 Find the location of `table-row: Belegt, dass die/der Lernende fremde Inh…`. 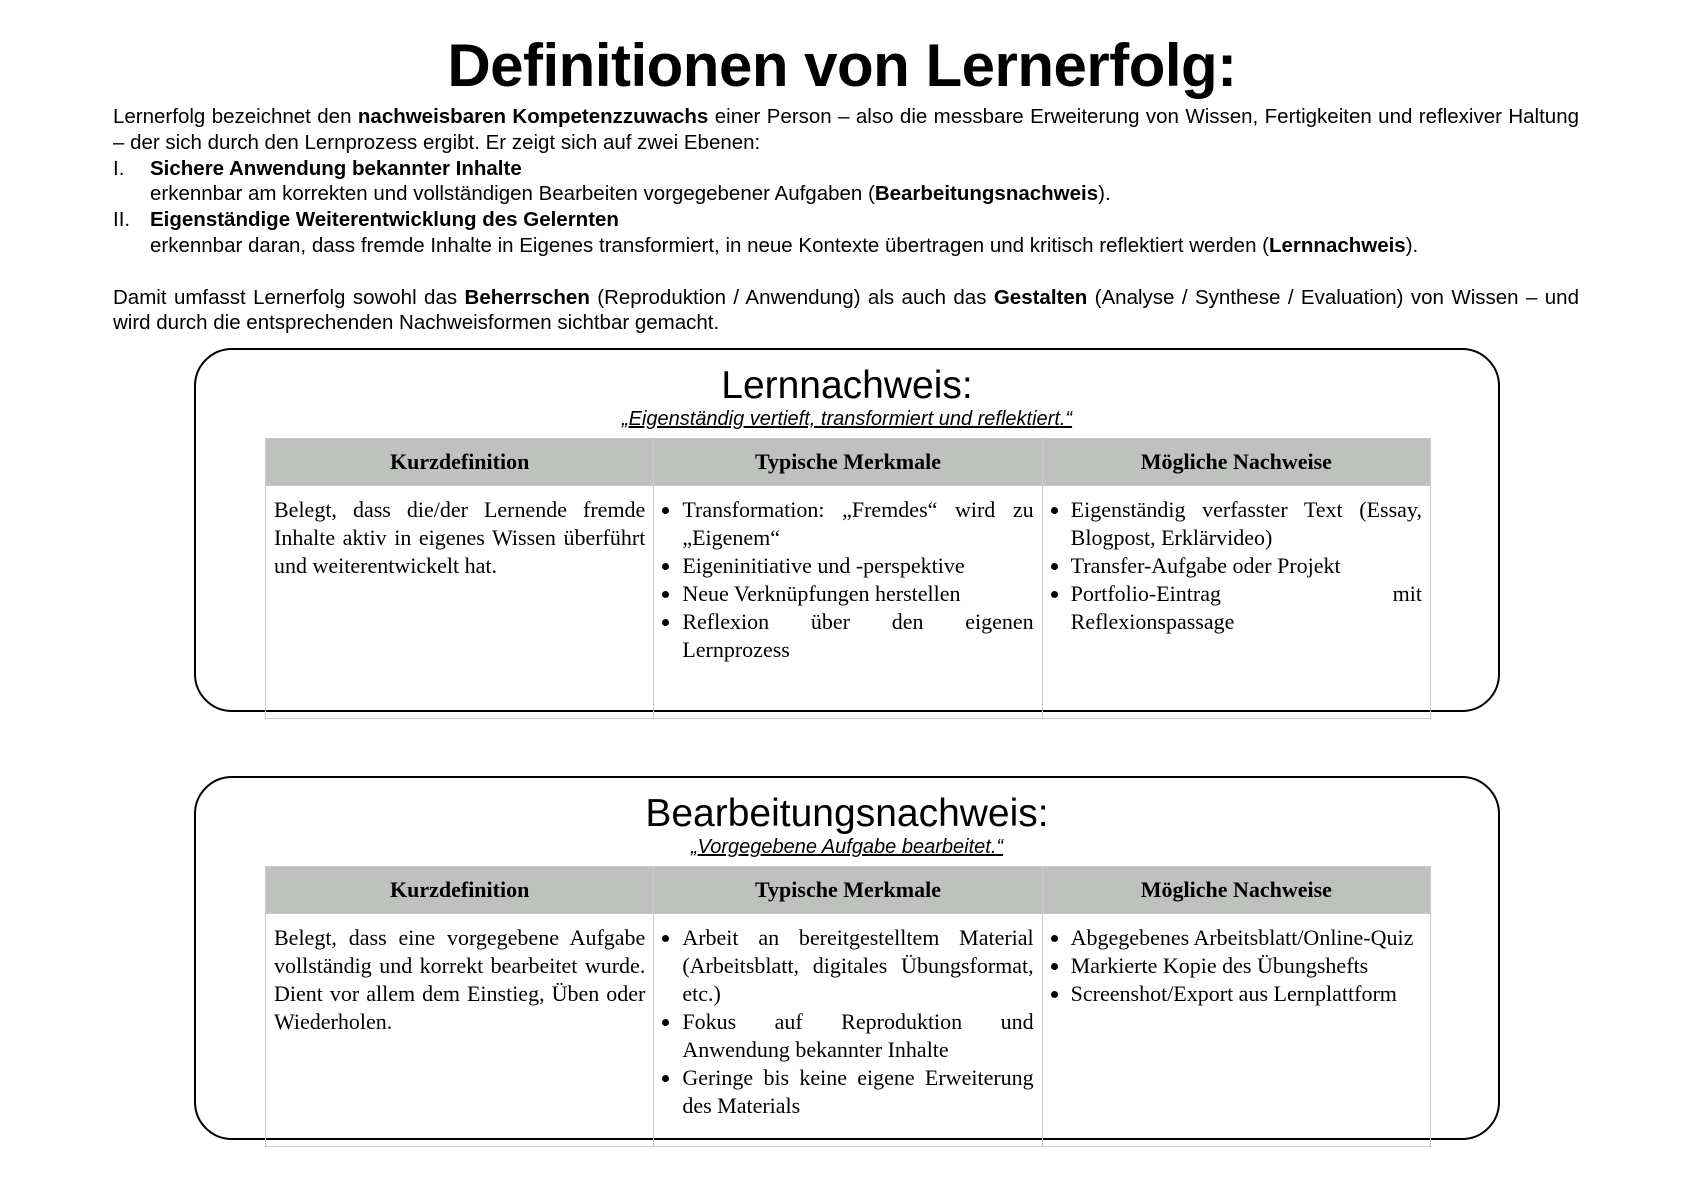

table-row: Belegt, dass die/der Lernende fremde Inh… is located at coordinates (848, 602).